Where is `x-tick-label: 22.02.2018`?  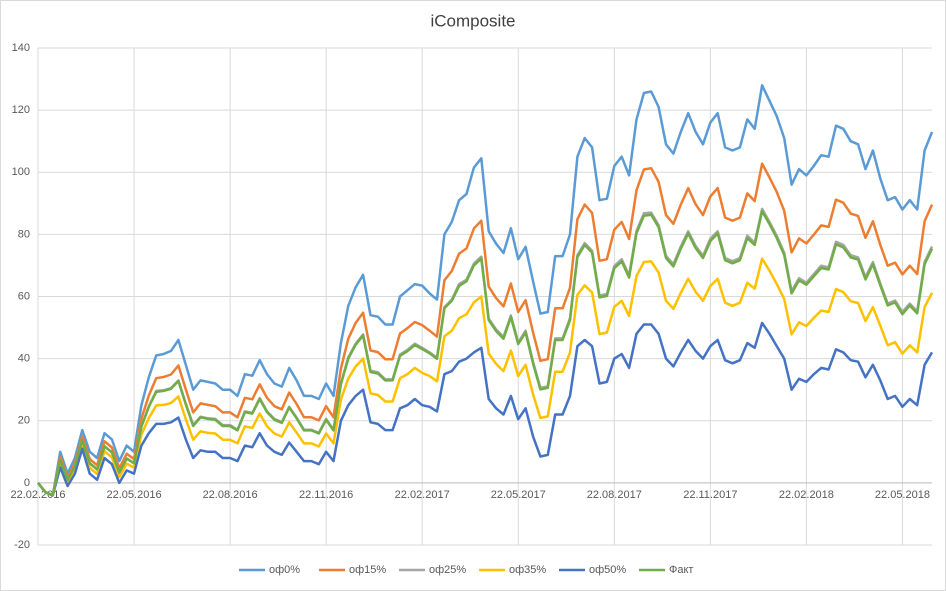
x-tick-label: 22.02.2018 is located at coordinates (806, 495).